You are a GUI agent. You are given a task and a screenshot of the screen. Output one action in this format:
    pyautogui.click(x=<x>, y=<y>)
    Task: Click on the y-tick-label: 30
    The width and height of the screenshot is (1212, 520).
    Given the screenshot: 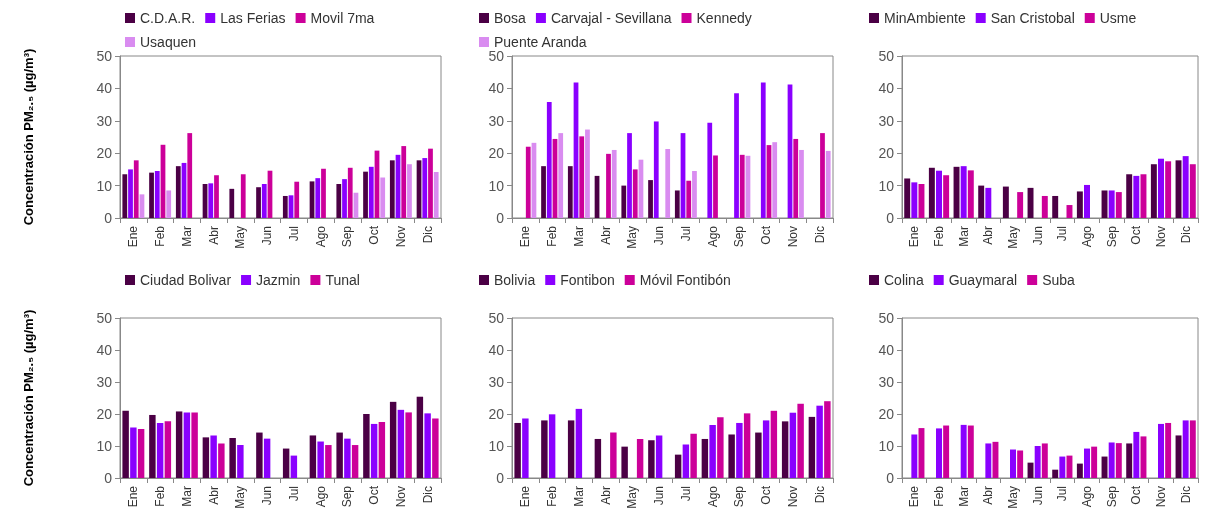 What is the action you would take?
    pyautogui.click(x=104, y=382)
    